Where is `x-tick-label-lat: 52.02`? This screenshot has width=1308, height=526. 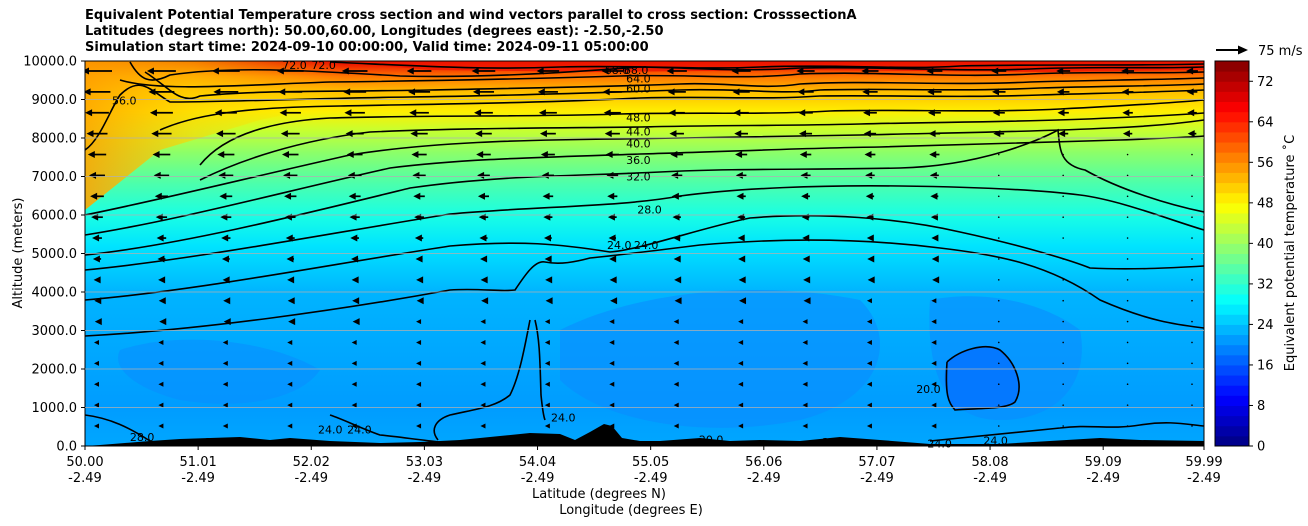 x-tick-label-lat: 52.02 is located at coordinates (311, 462).